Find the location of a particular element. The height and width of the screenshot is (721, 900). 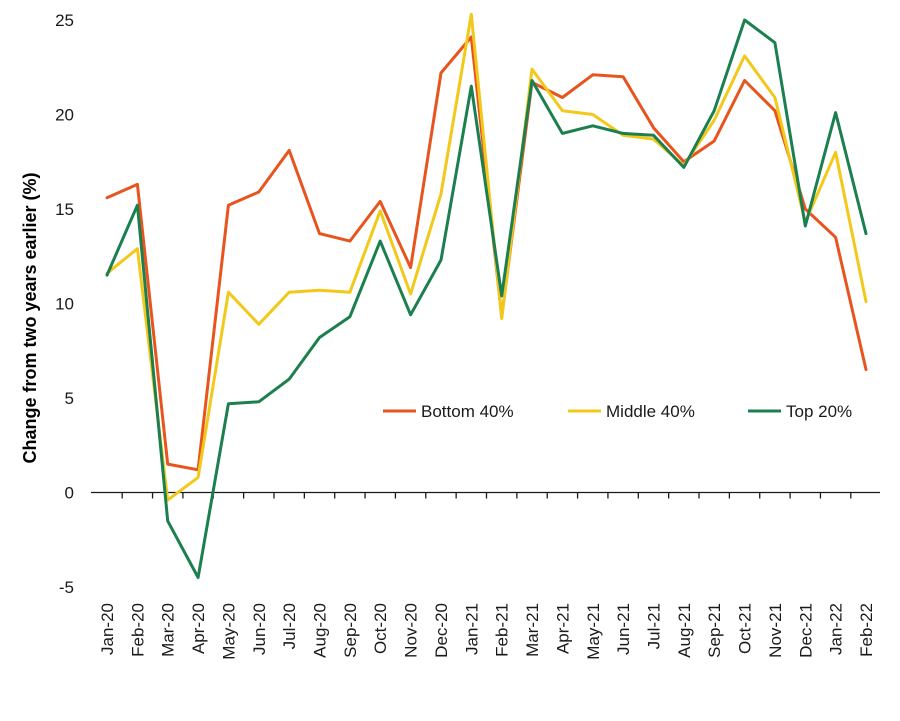

x-tick-label: Sep-21 is located at coordinates (714, 630).